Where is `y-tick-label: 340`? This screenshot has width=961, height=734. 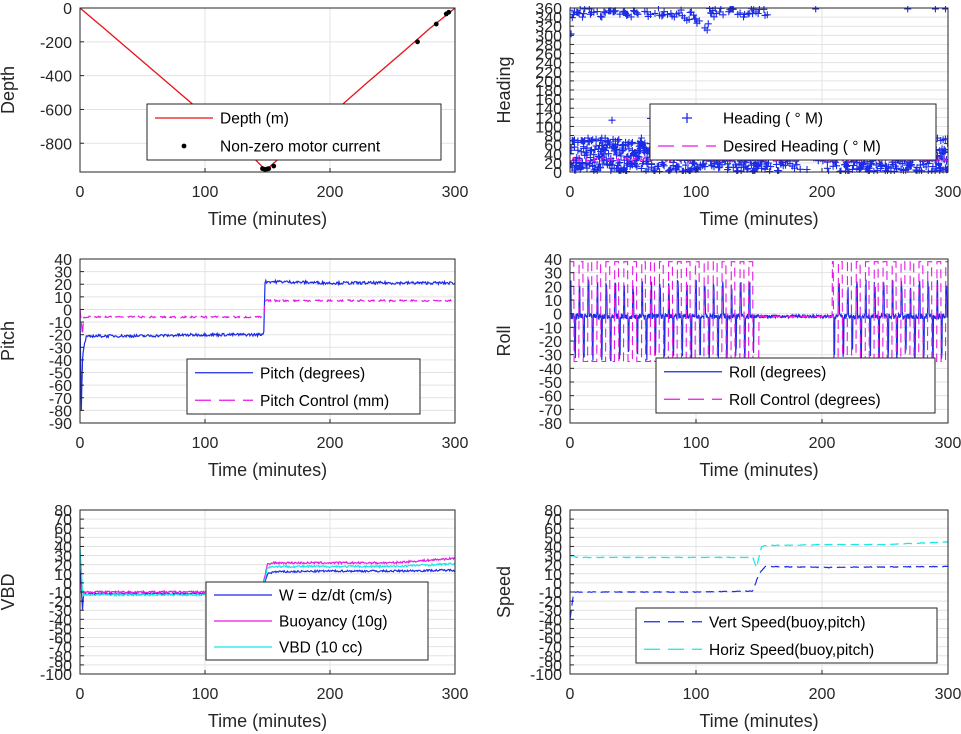 y-tick-label: 340 is located at coordinates (548, 18).